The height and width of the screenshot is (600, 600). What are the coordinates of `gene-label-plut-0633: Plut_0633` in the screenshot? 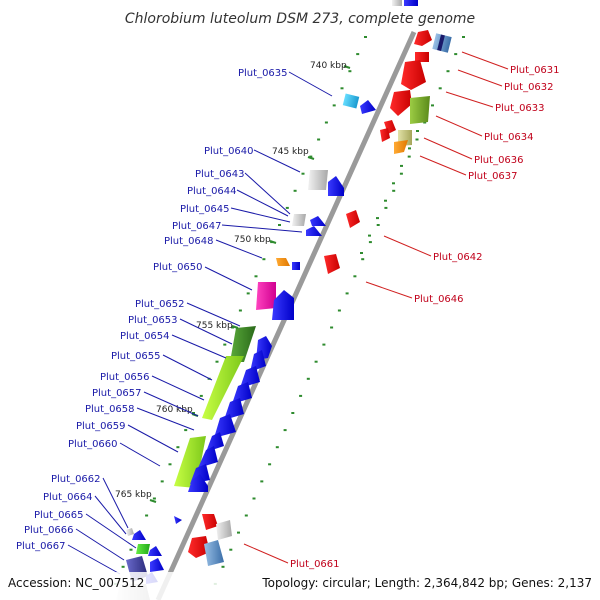 It's located at (520, 108).